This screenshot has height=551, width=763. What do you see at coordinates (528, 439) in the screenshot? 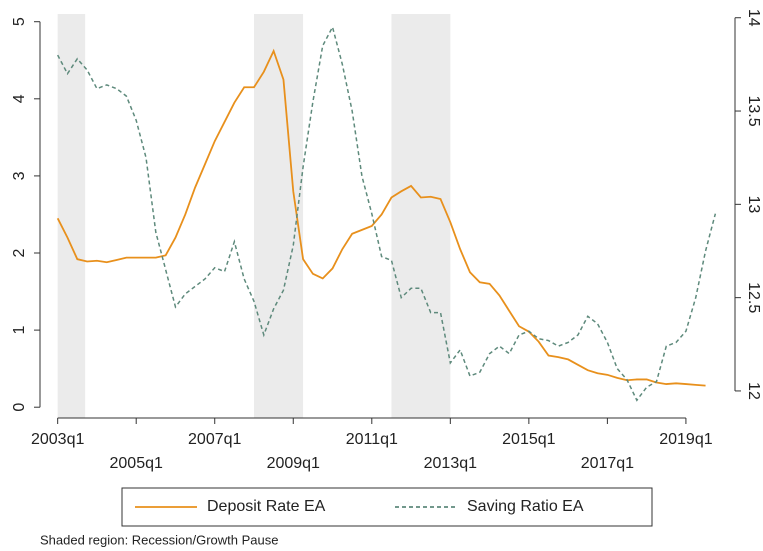
I see `x-tick-label: 2015q1` at bounding box center [528, 439].